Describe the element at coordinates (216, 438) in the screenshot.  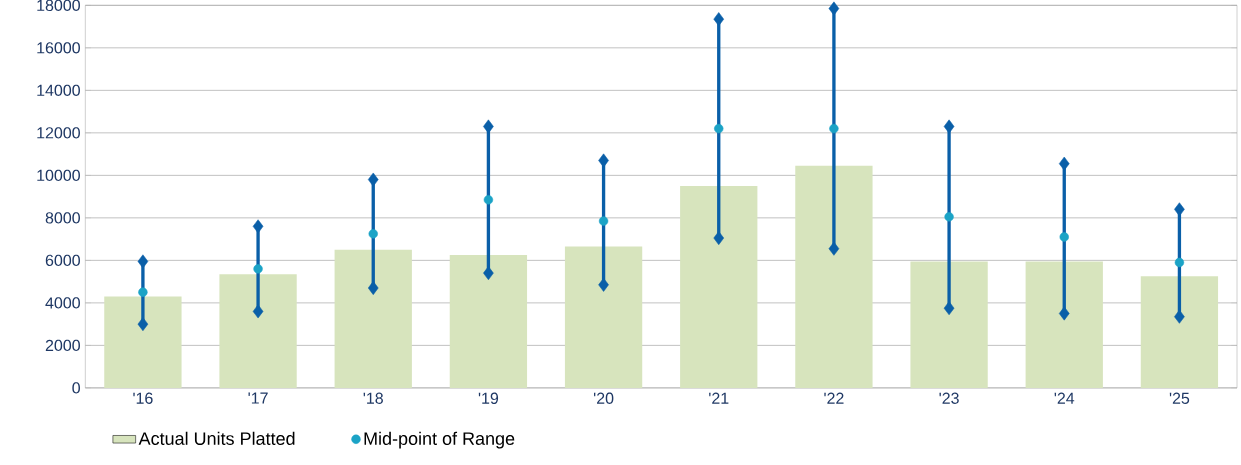
I see `legend-label: Actual Units Platted` at that location.